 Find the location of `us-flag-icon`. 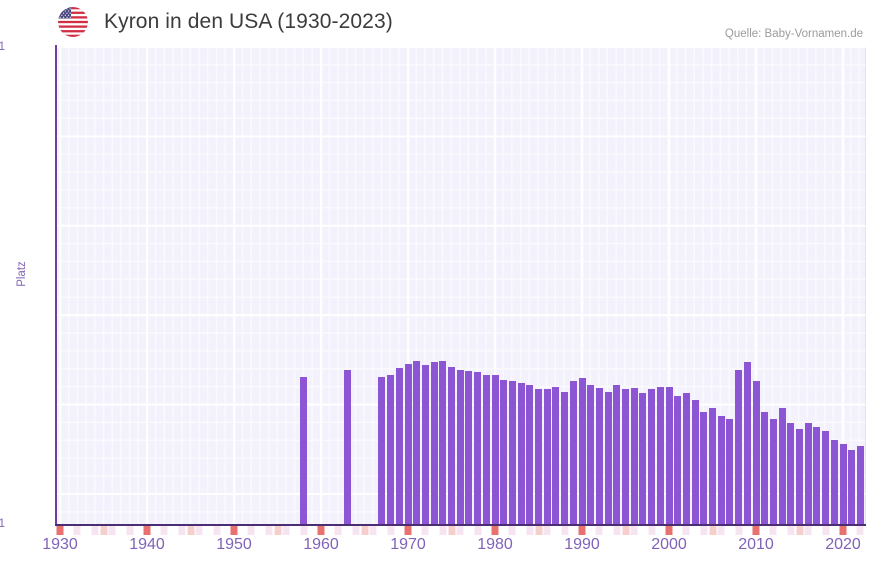

us-flag-icon is located at coordinates (73, 22).